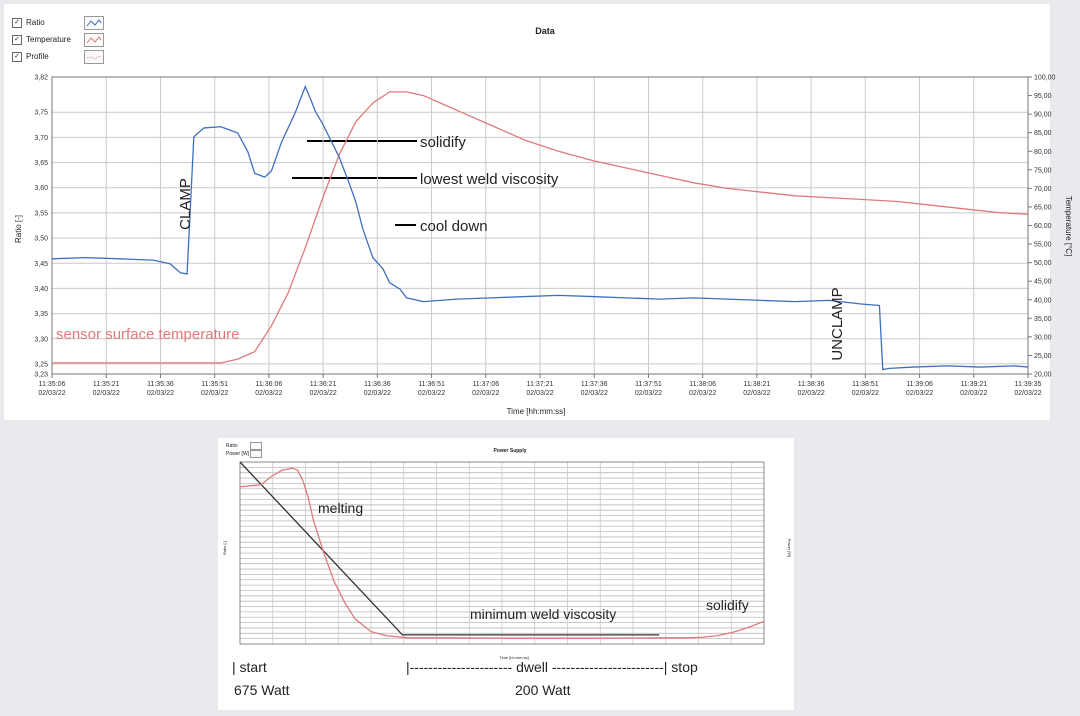 The height and width of the screenshot is (716, 1080). Describe the element at coordinates (973, 384) in the screenshot. I see `x-tick-label: 11:39:21` at that location.